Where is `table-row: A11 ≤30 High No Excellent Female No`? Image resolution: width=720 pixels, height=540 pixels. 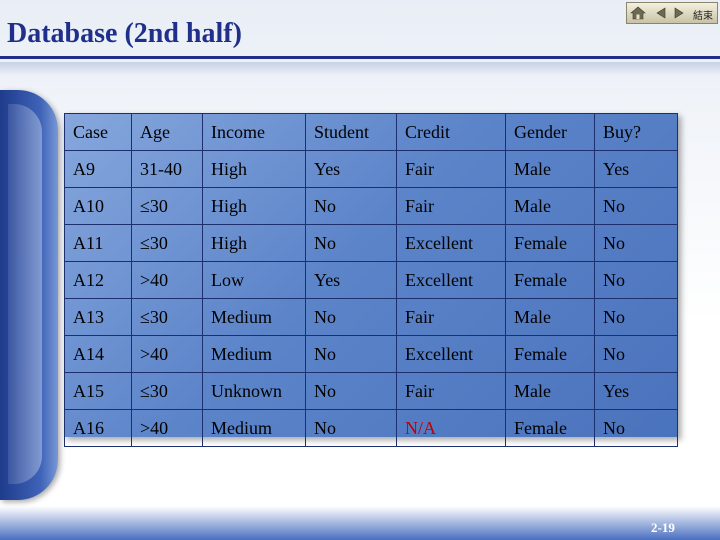
table-row: A11 ≤30 High No Excellent Female No is located at coordinates (371, 243).